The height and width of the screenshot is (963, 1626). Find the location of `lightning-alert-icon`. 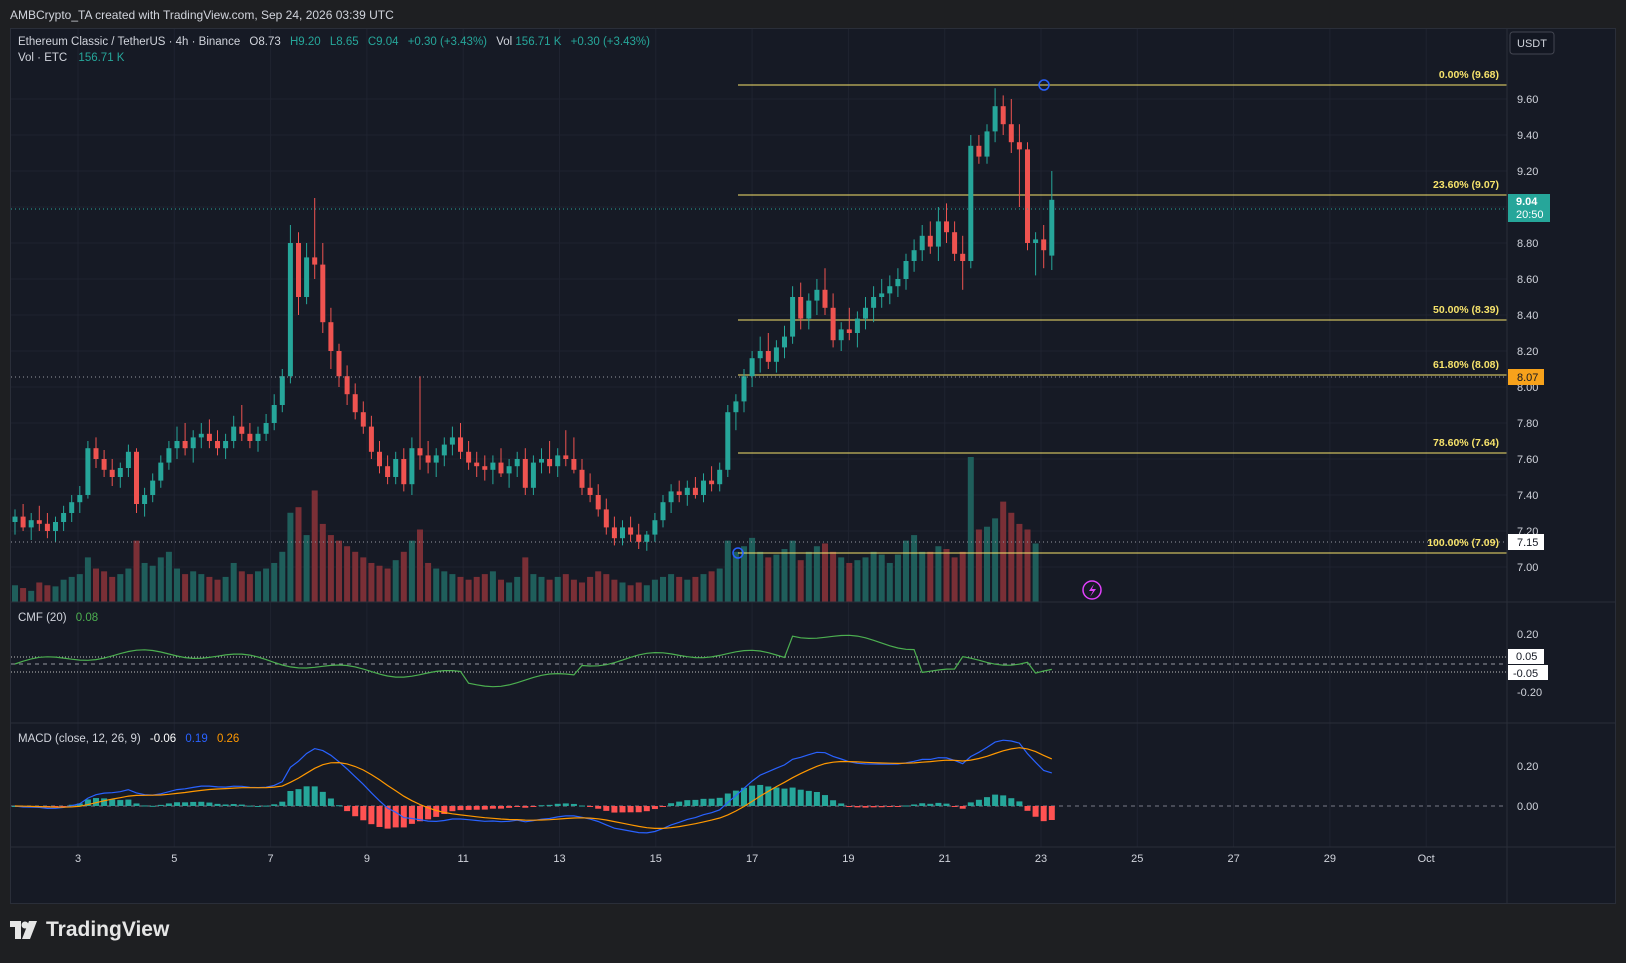

lightning-alert-icon is located at coordinates (1092, 590).